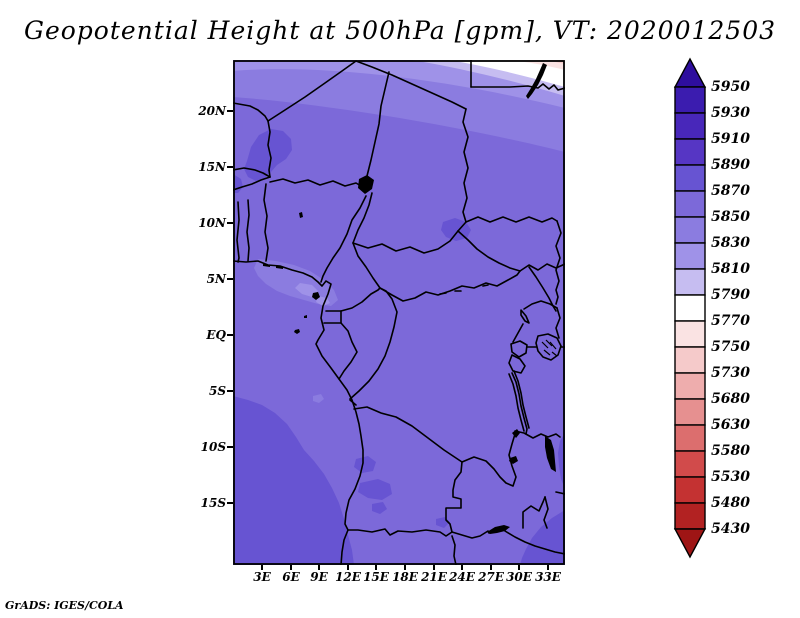  I want to click on colorbar, so click(690, 308).